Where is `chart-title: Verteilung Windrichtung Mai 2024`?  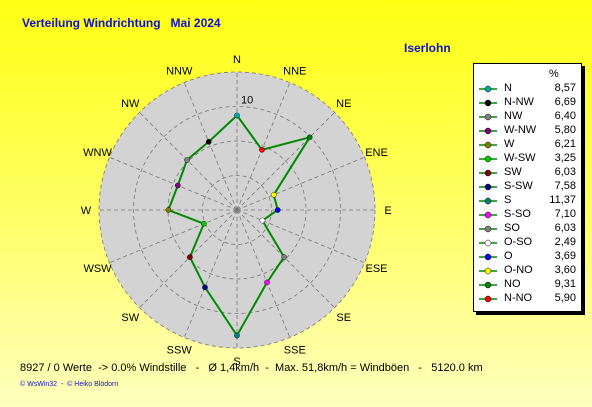
chart-title: Verteilung Windrichtung Mai 2024 is located at coordinates (121, 23).